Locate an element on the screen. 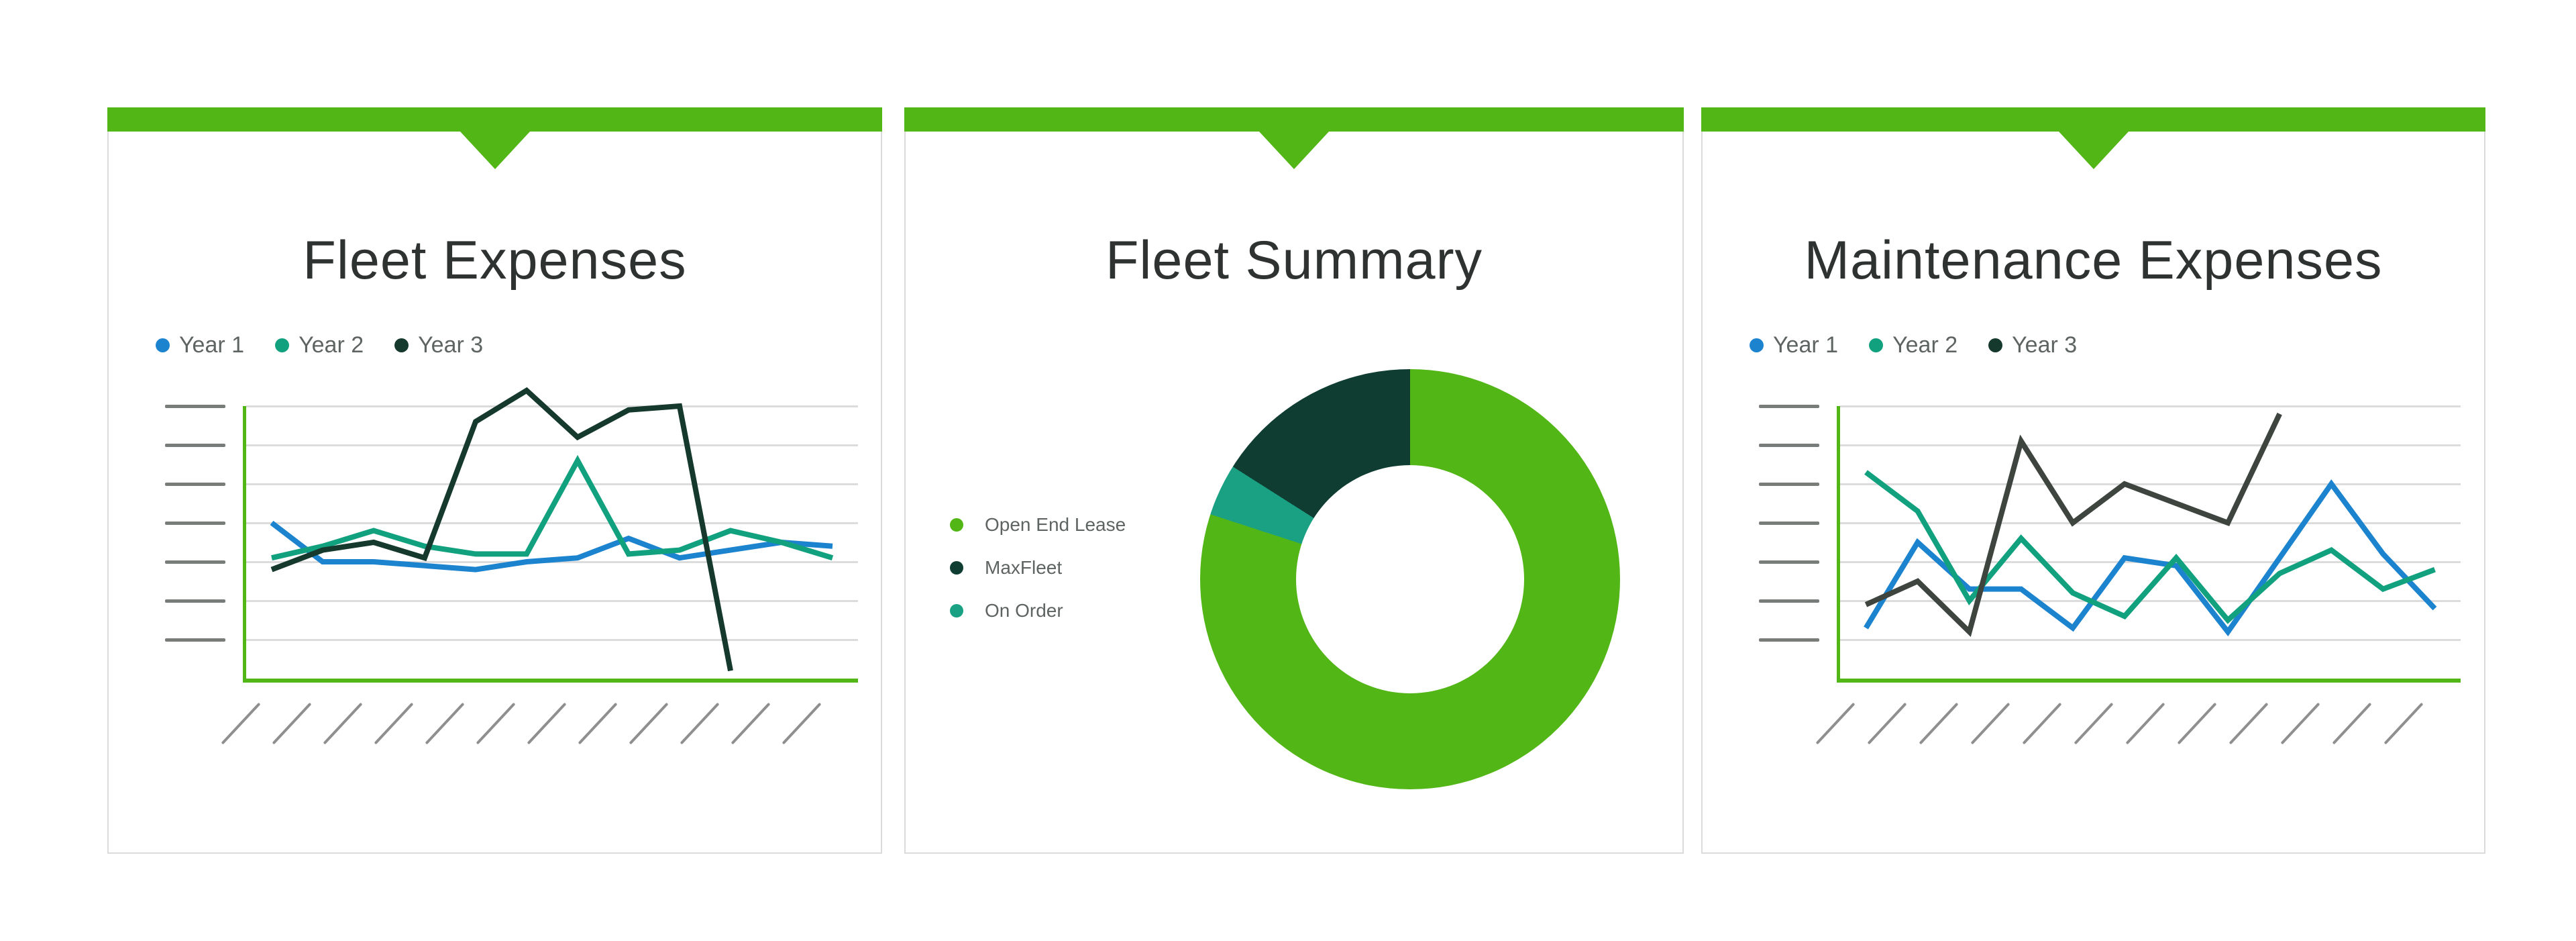 The image size is (2576, 941). legend-label: On Order is located at coordinates (1024, 610).